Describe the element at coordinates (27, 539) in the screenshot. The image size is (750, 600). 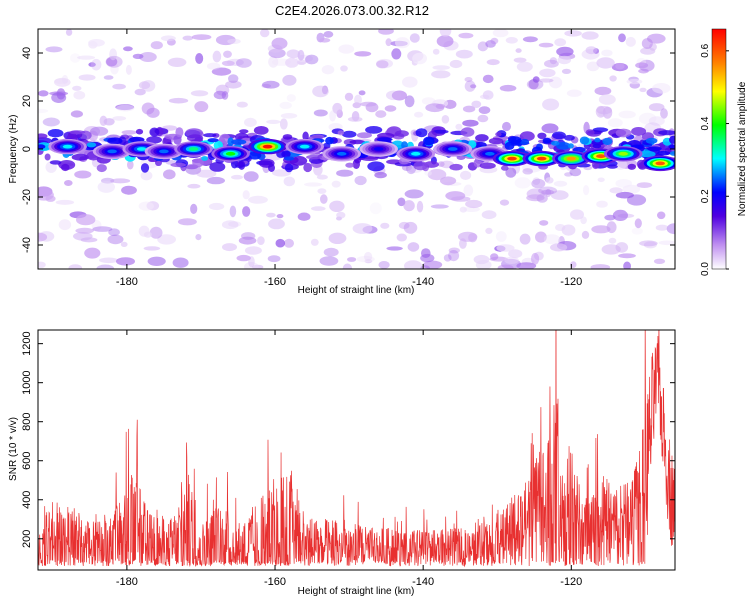
I see `snr-y-tick-label: 200` at that location.